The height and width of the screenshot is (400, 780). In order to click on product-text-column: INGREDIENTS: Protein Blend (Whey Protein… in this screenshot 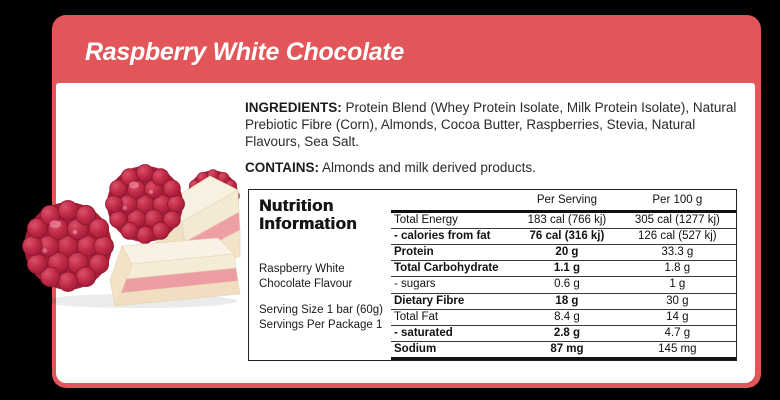, I will do `click(495, 137)`.